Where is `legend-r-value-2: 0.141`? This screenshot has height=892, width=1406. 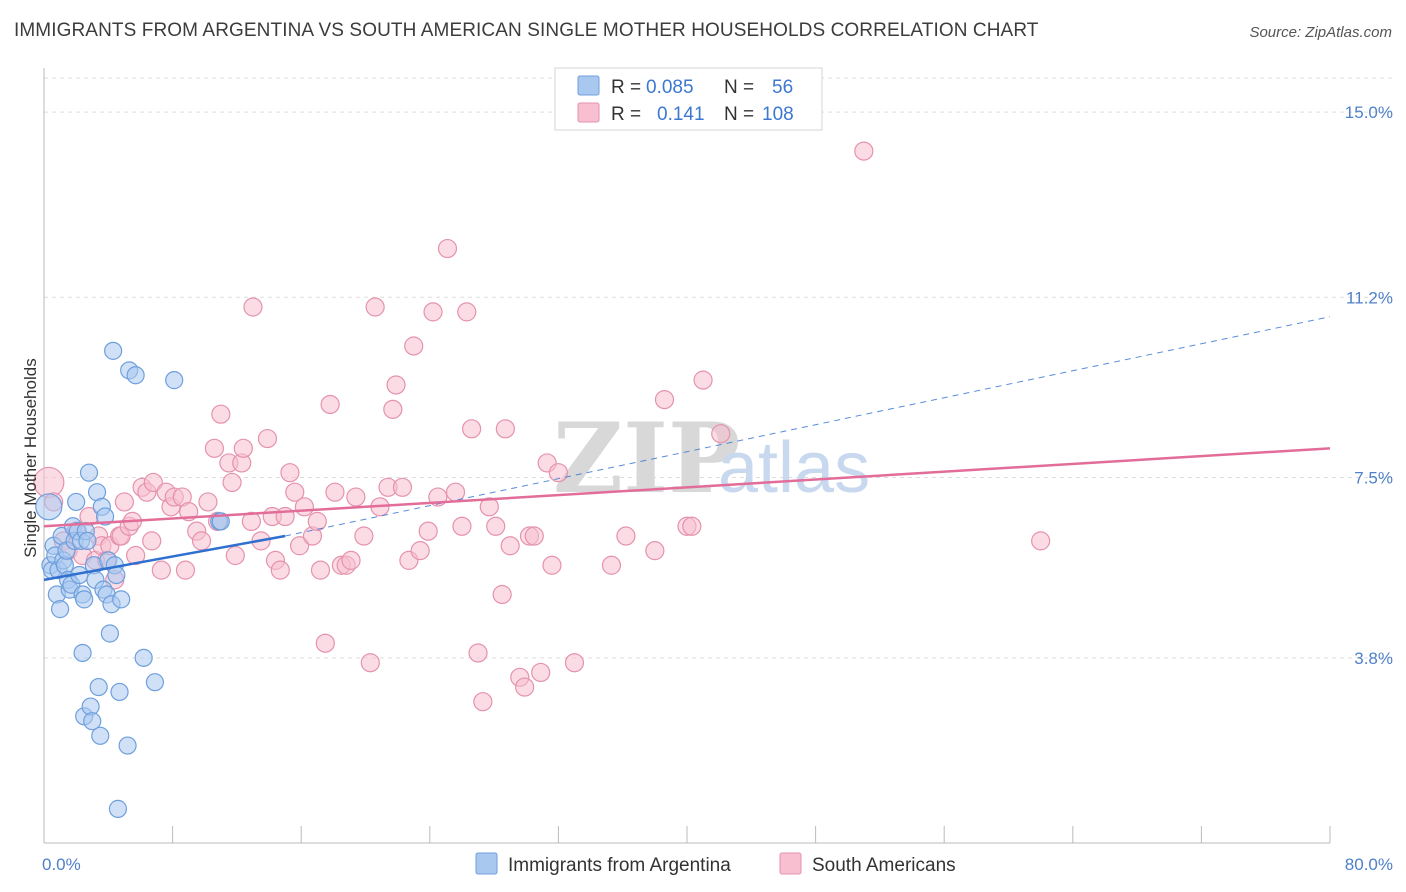
legend-r-value-2: 0.141 is located at coordinates (681, 114).